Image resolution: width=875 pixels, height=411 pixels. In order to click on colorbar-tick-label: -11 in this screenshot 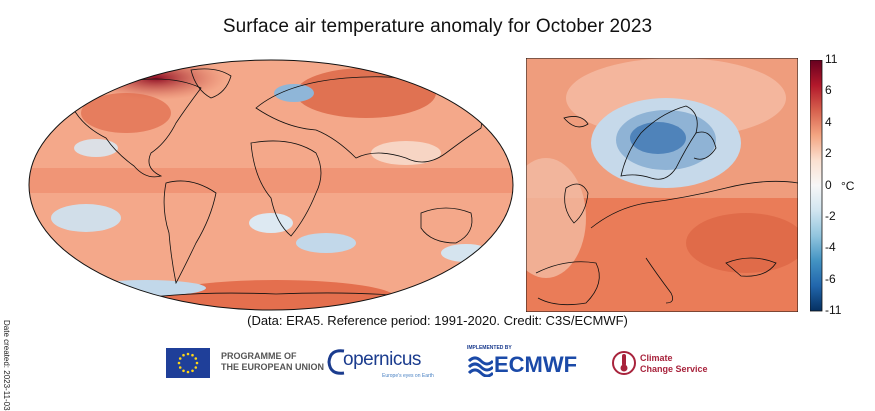, I will do `click(833, 310)`.